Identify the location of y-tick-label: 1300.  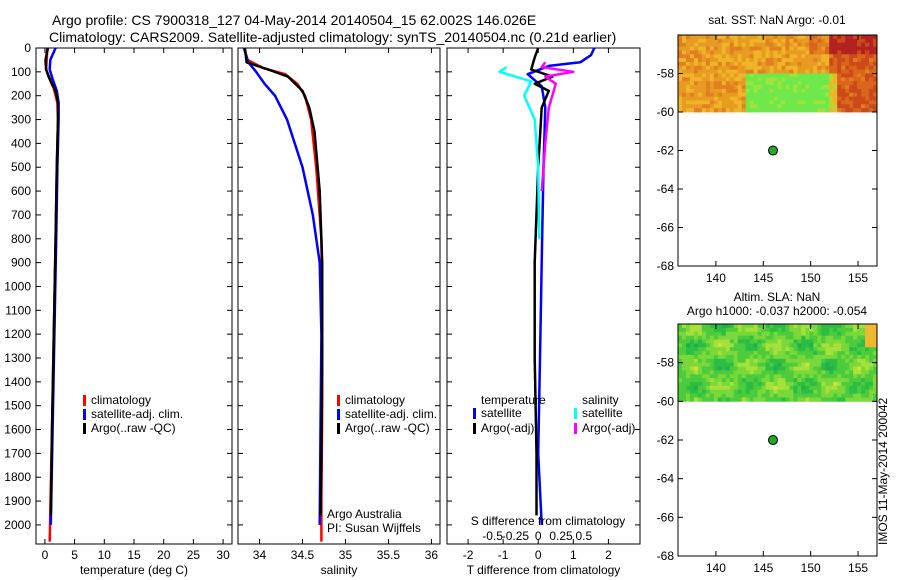
(17, 358).